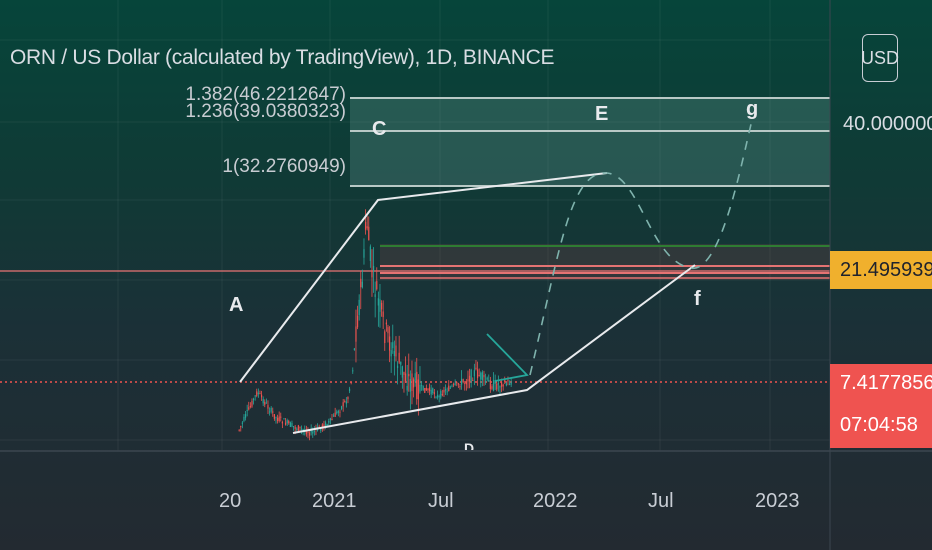  Describe the element at coordinates (661, 501) in the screenshot. I see `x-tick-jul-2022: Jul` at that location.